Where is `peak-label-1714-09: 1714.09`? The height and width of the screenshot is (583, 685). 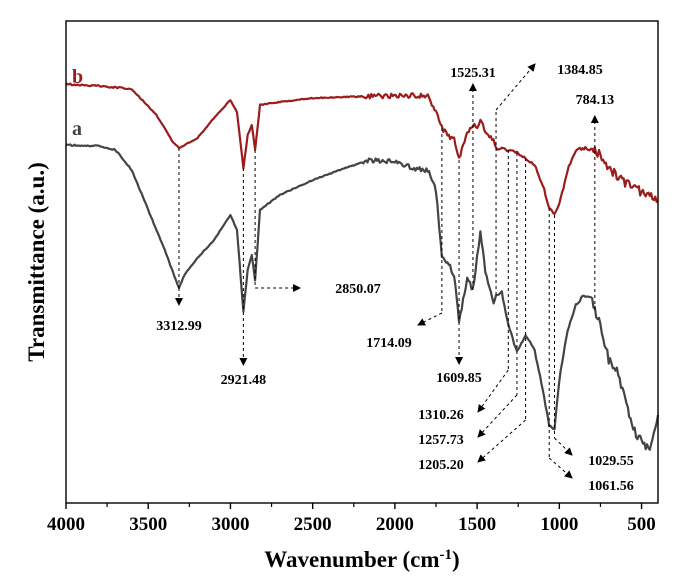 peak-label-1714-09: 1714.09 is located at coordinates (389, 343).